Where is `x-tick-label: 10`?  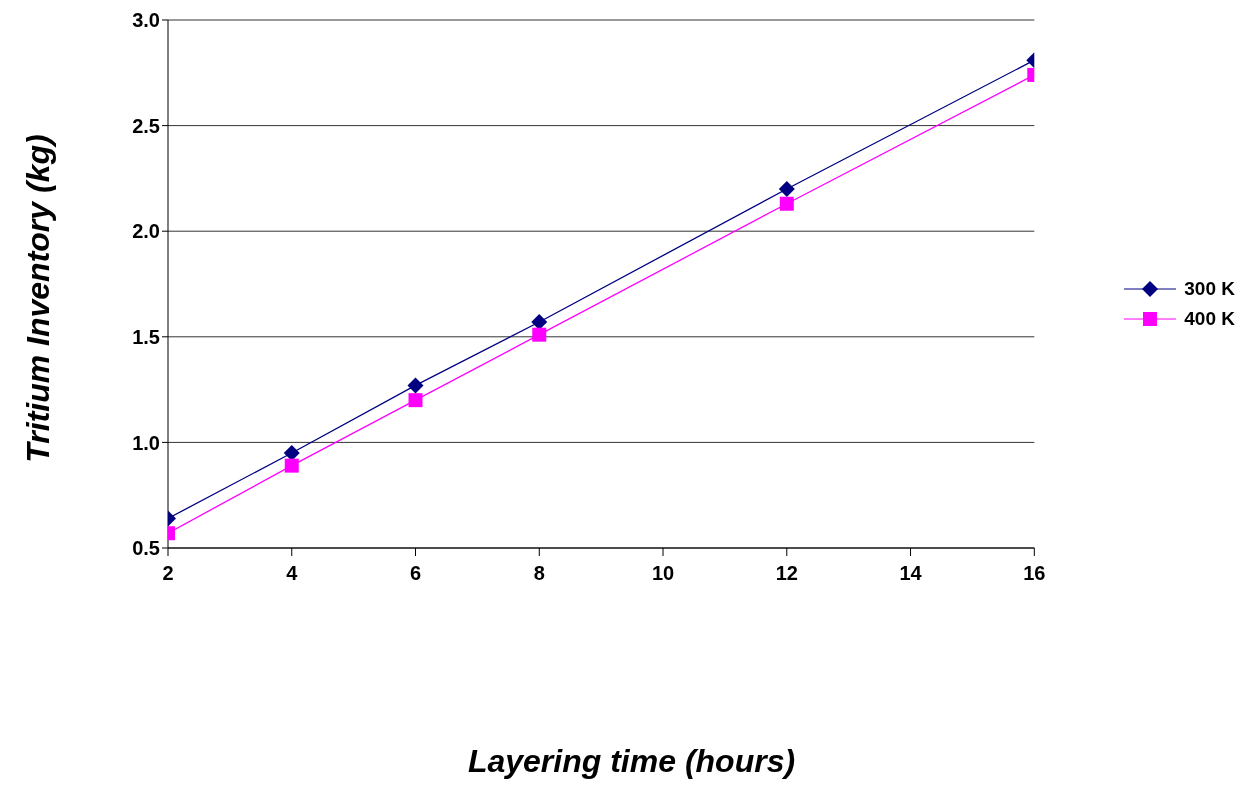 x-tick-label: 10 is located at coordinates (663, 573).